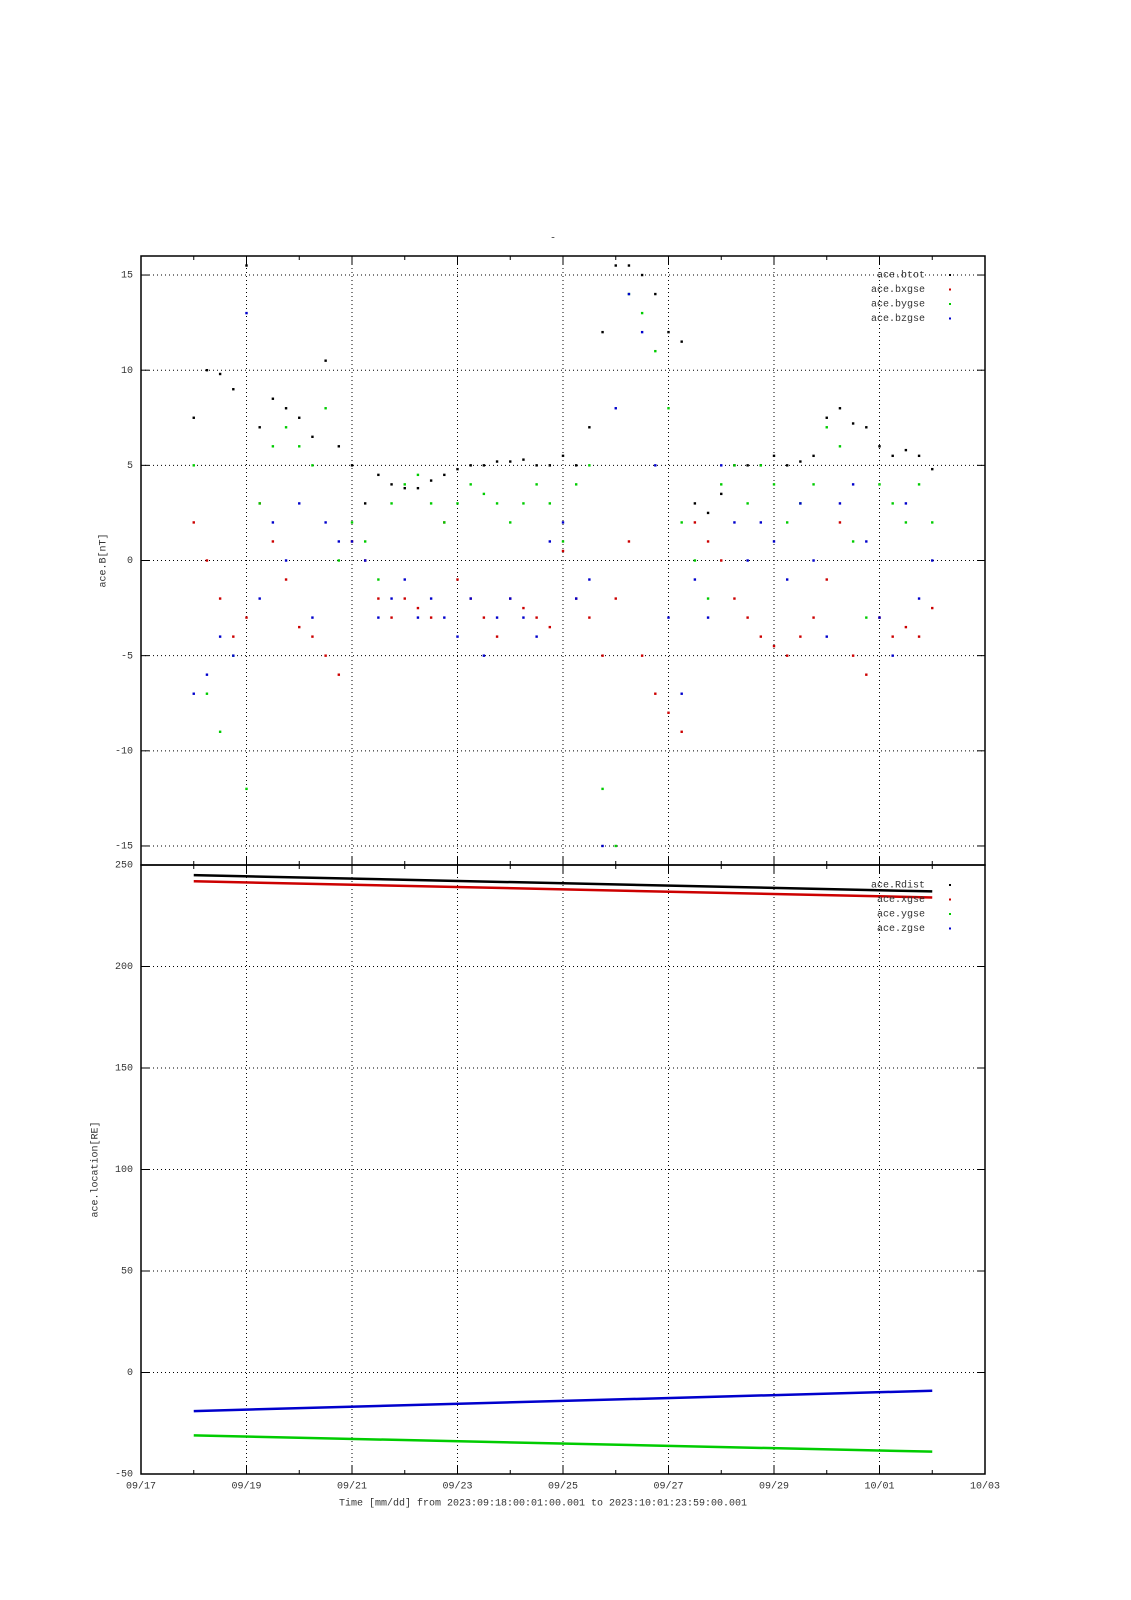  Describe the element at coordinates (898, 290) in the screenshot. I see `legend-label: ace.bxgse` at that location.